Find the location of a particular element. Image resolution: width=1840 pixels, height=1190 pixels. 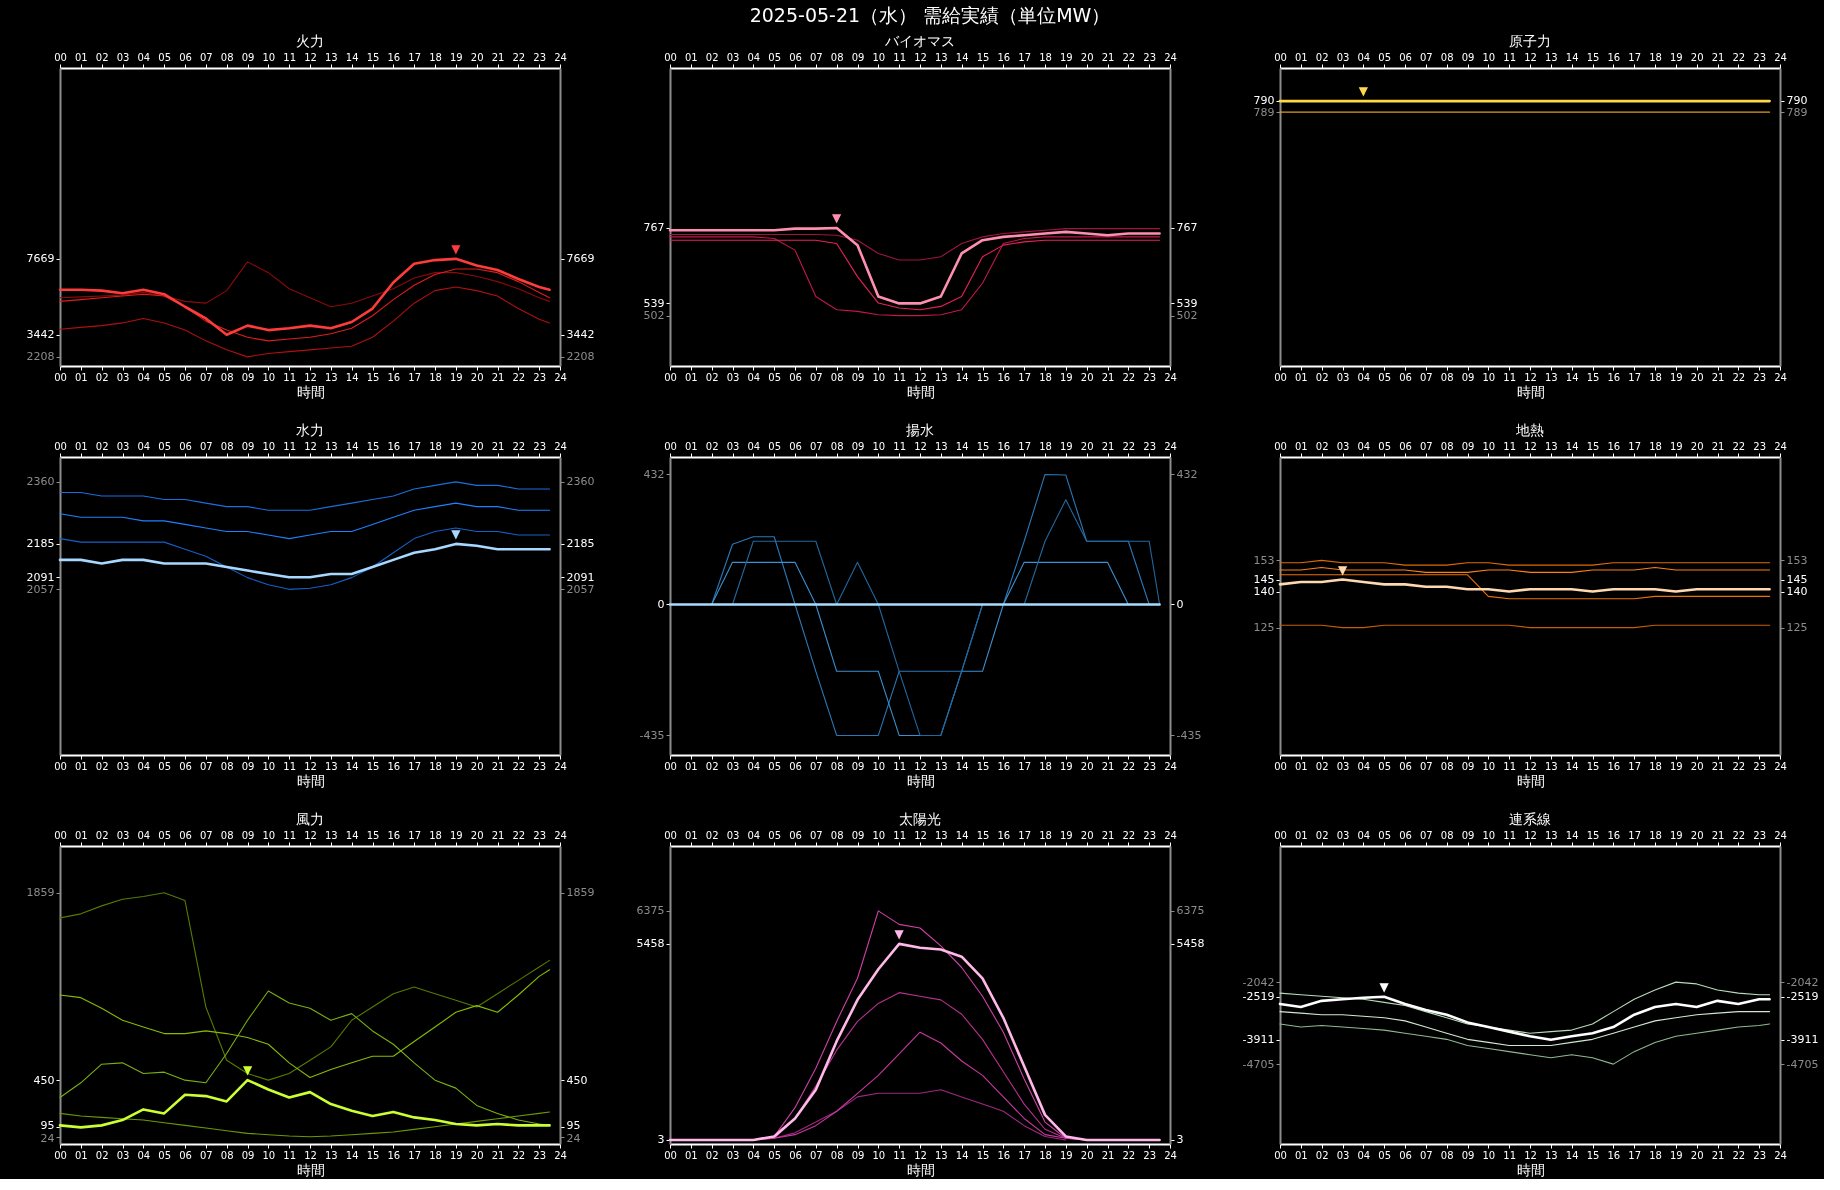

x2-tick-label: 13 is located at coordinates (331, 446).